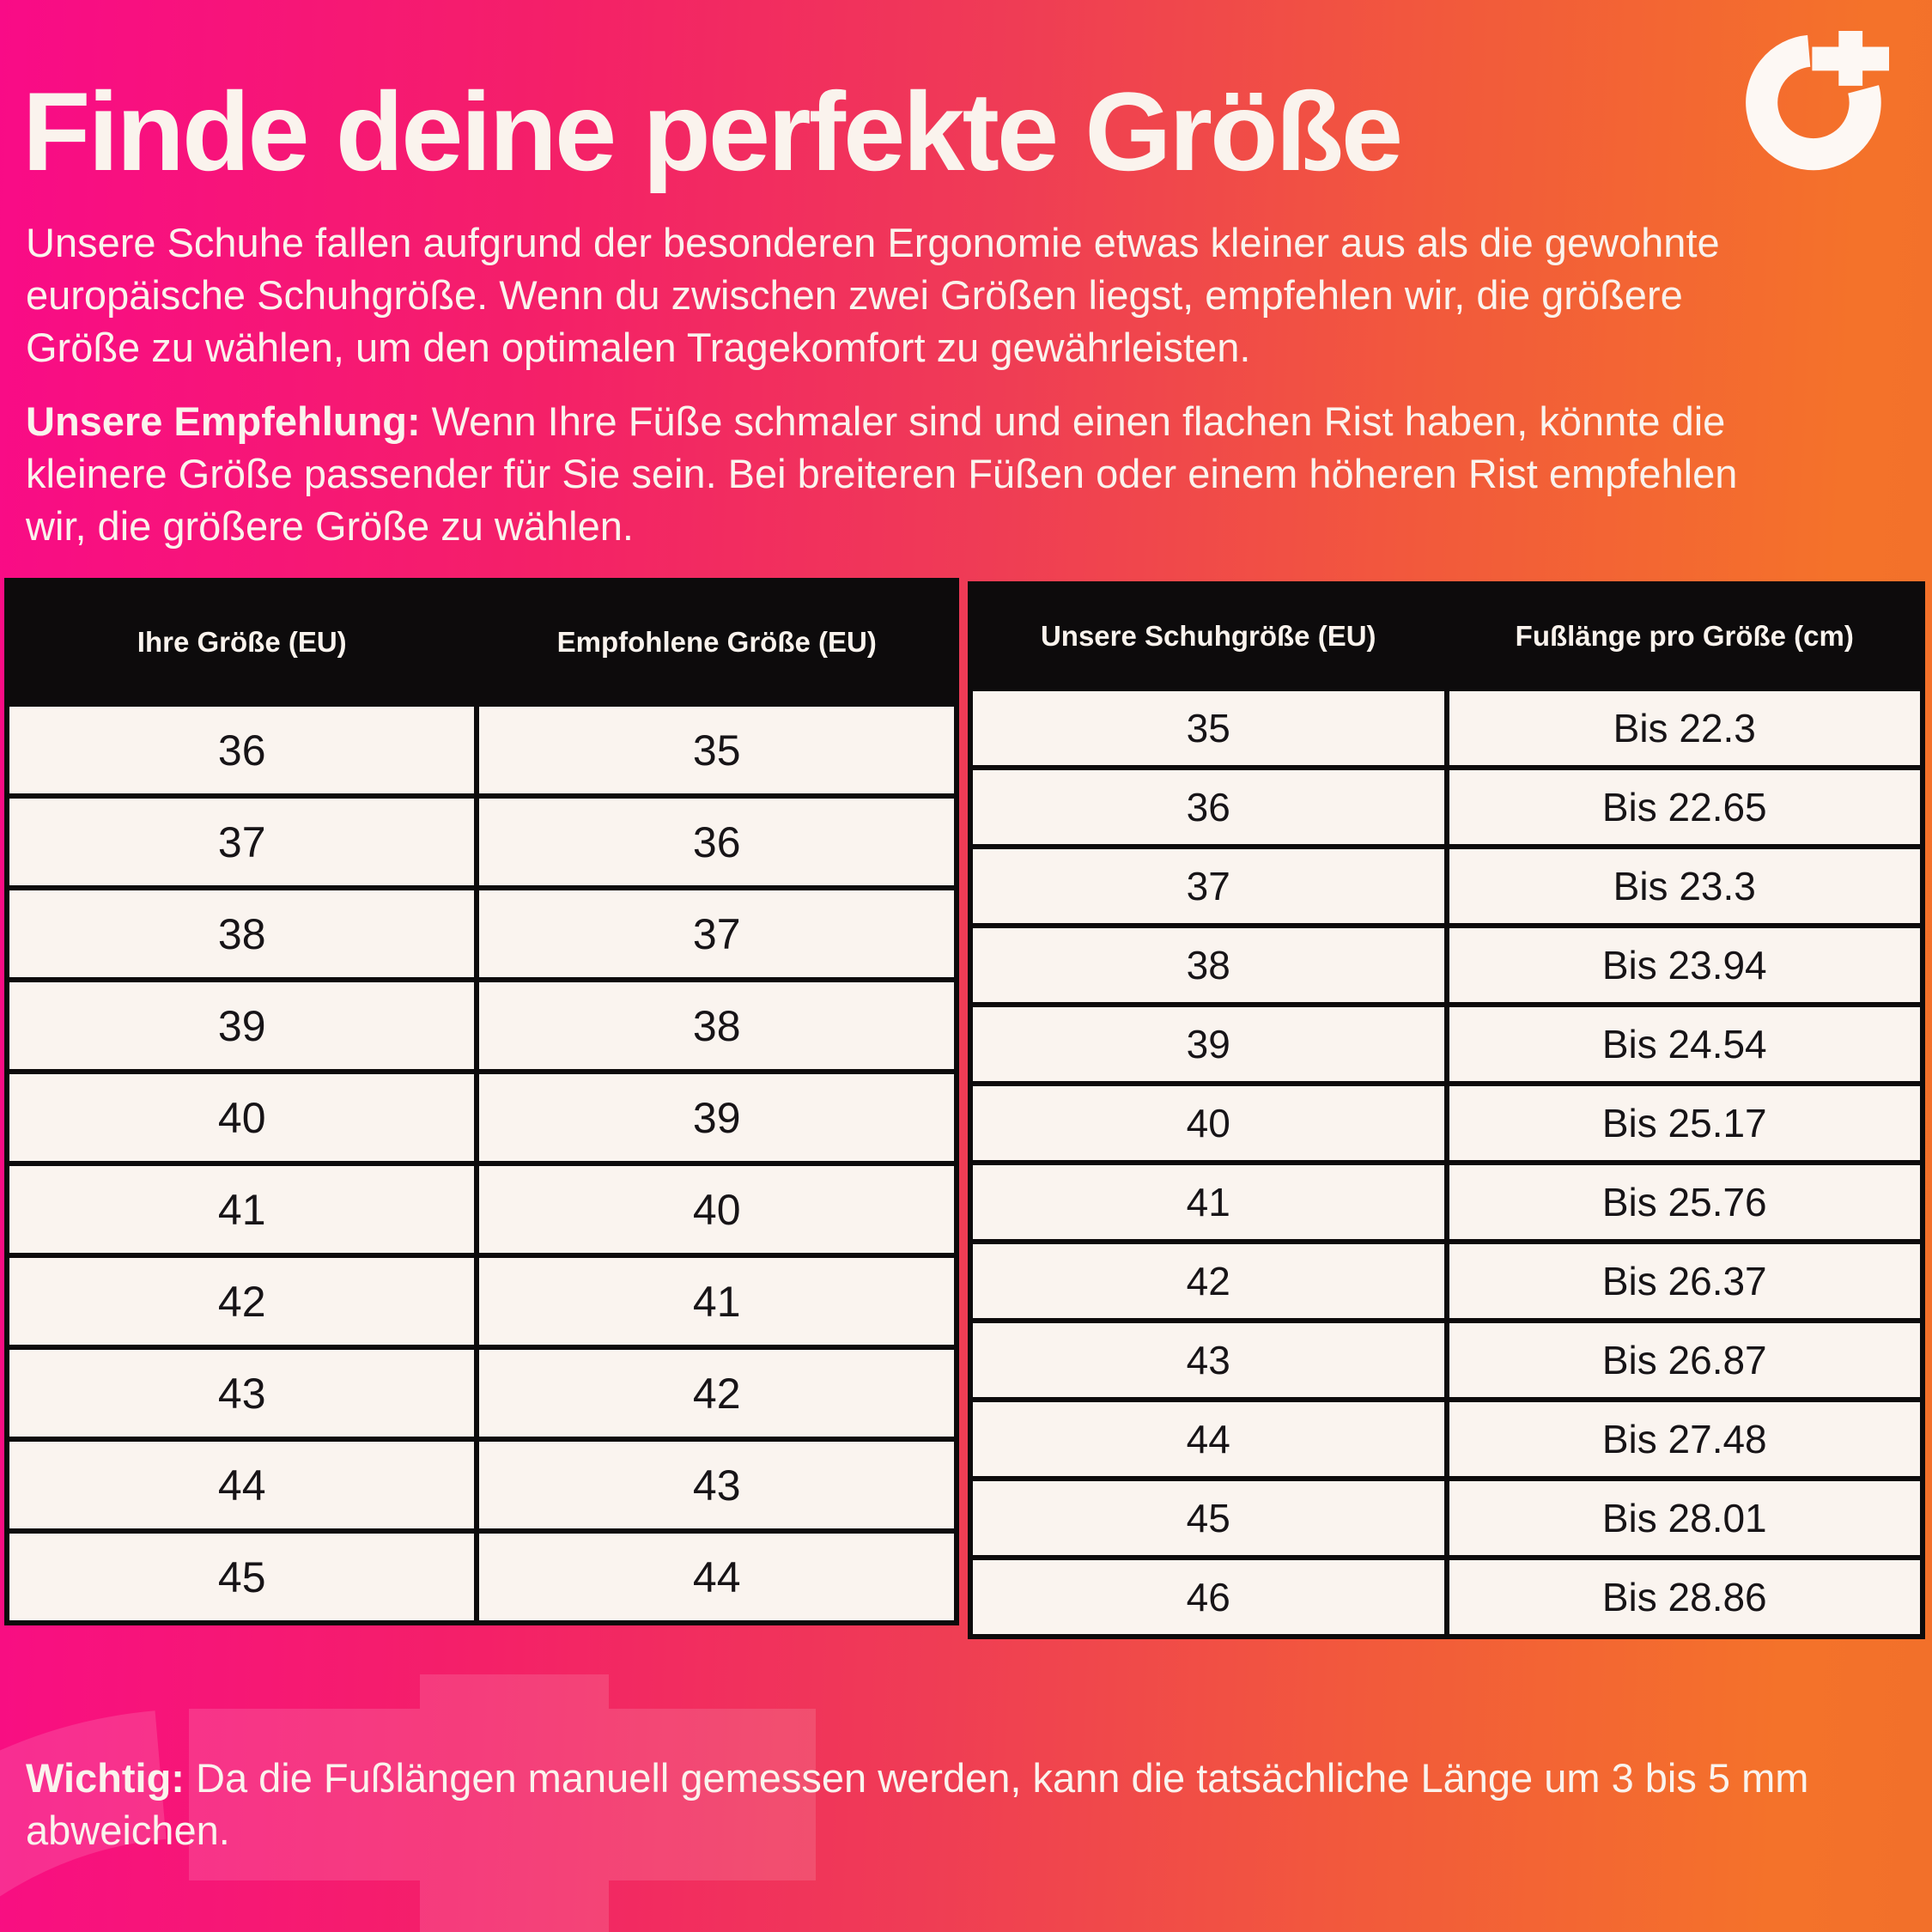 This screenshot has width=1932, height=1932. I want to click on table-row: 41 40, so click(481, 1210).